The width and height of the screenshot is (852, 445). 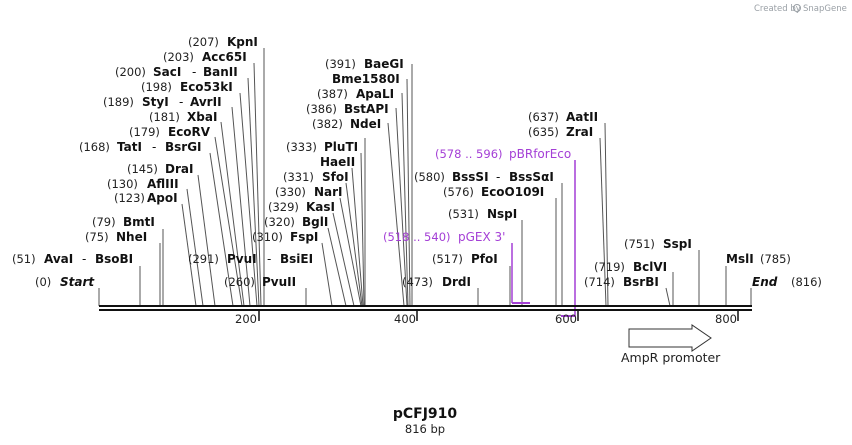 What do you see at coordinates (97, 237) in the screenshot?
I see `site-pos: (75)` at bounding box center [97, 237].